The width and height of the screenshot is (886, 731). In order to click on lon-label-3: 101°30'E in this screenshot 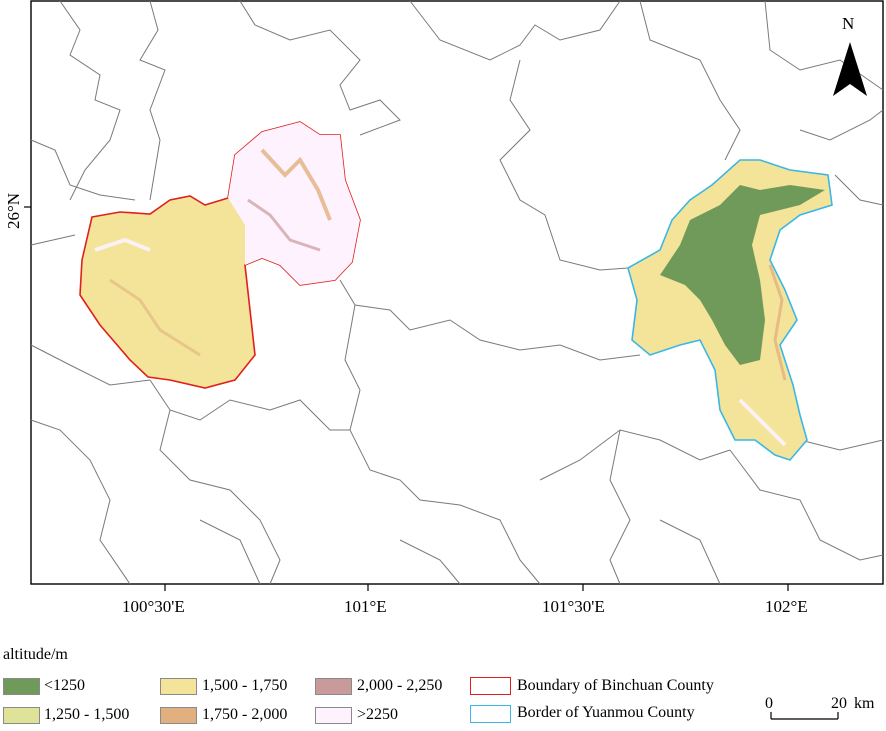, I will do `click(573, 606)`.